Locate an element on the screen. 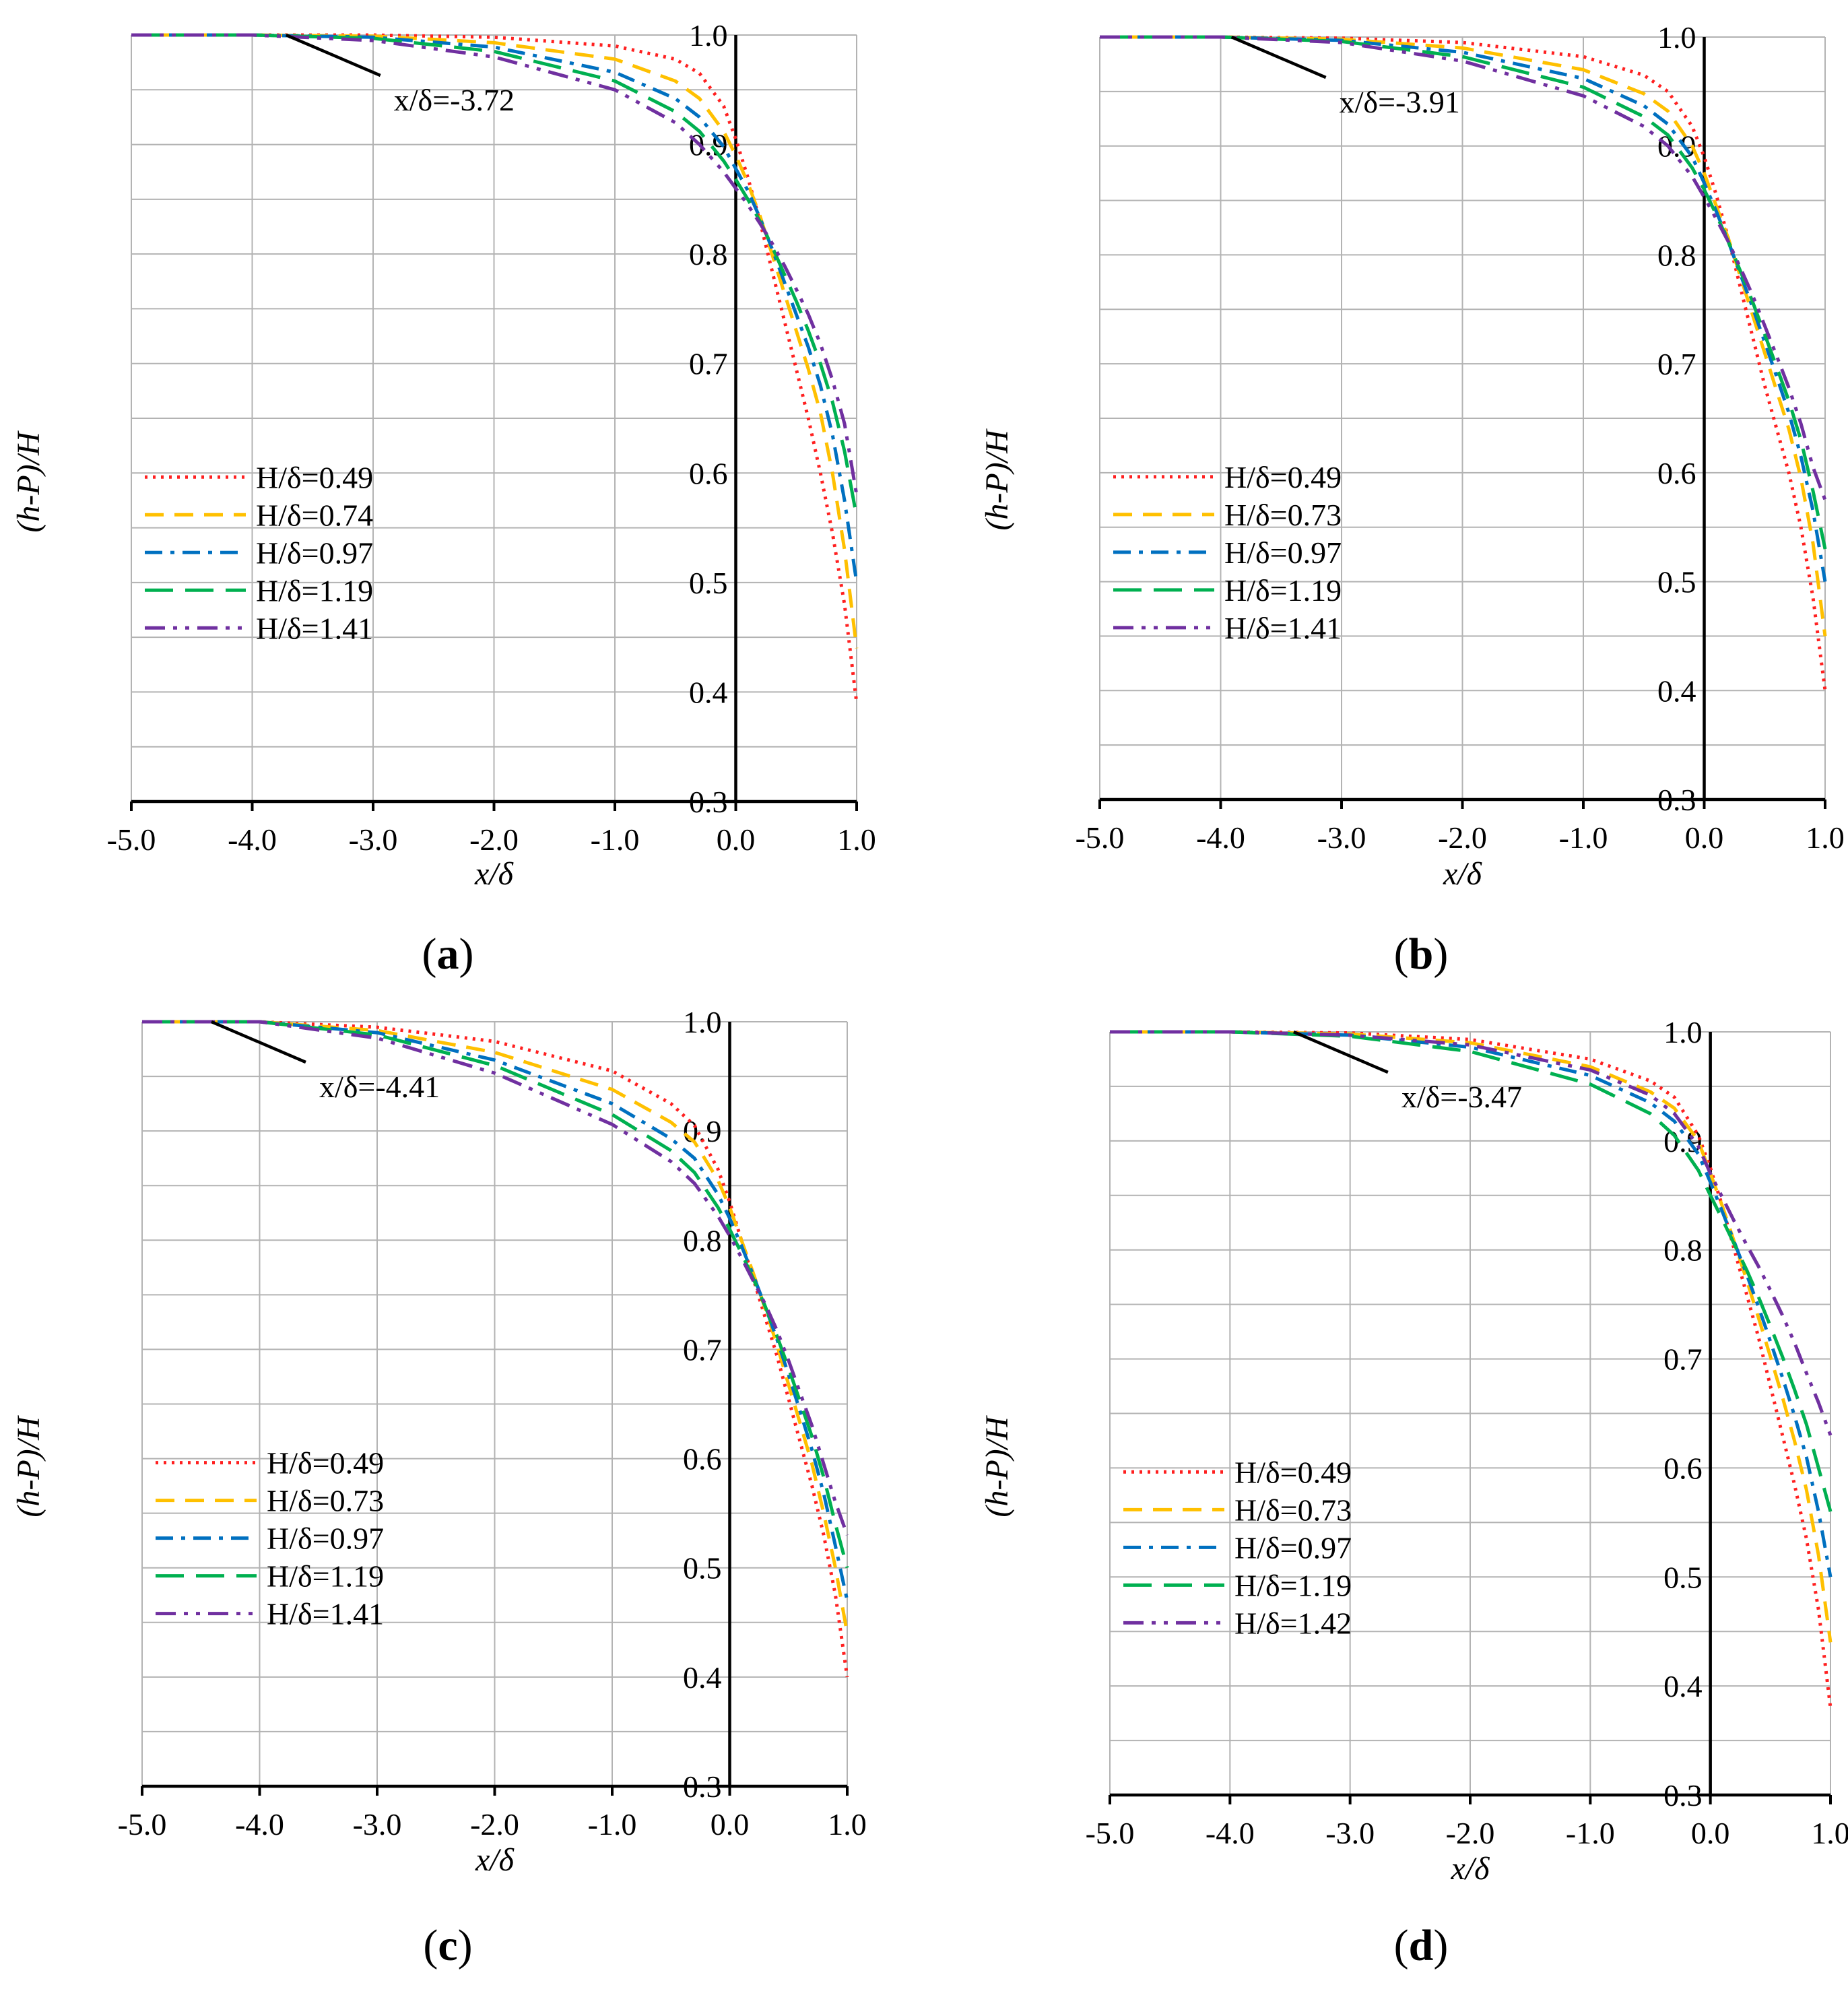  annotation-label: x/δ=-3.72 is located at coordinates (454, 100).